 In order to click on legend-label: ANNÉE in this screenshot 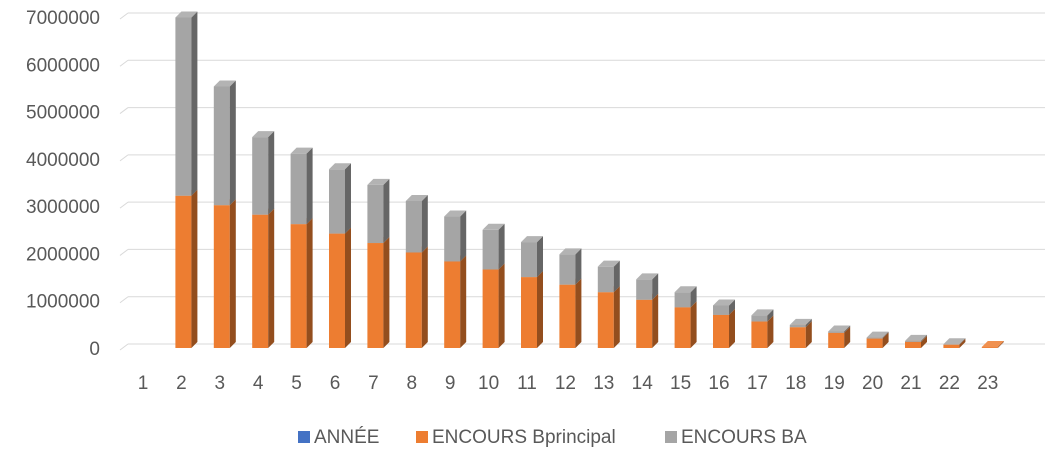, I will do `click(346, 437)`.